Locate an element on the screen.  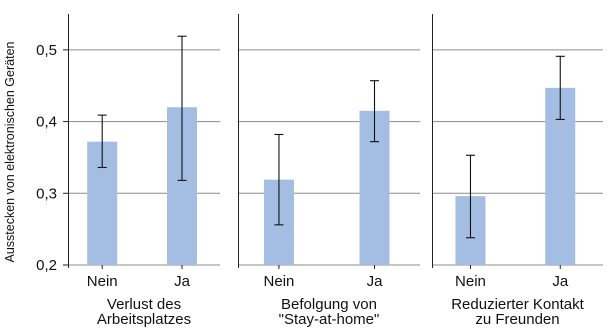
panel-title-line: "Stay-at-home" is located at coordinates (329, 319).